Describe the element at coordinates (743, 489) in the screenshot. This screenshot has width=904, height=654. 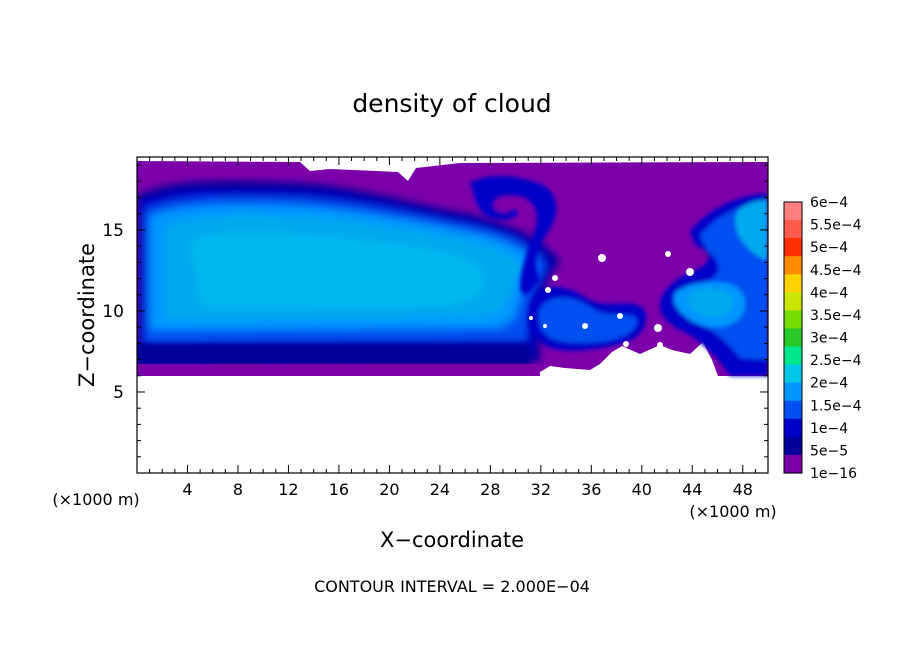
I see `x-tick-label: 48` at that location.